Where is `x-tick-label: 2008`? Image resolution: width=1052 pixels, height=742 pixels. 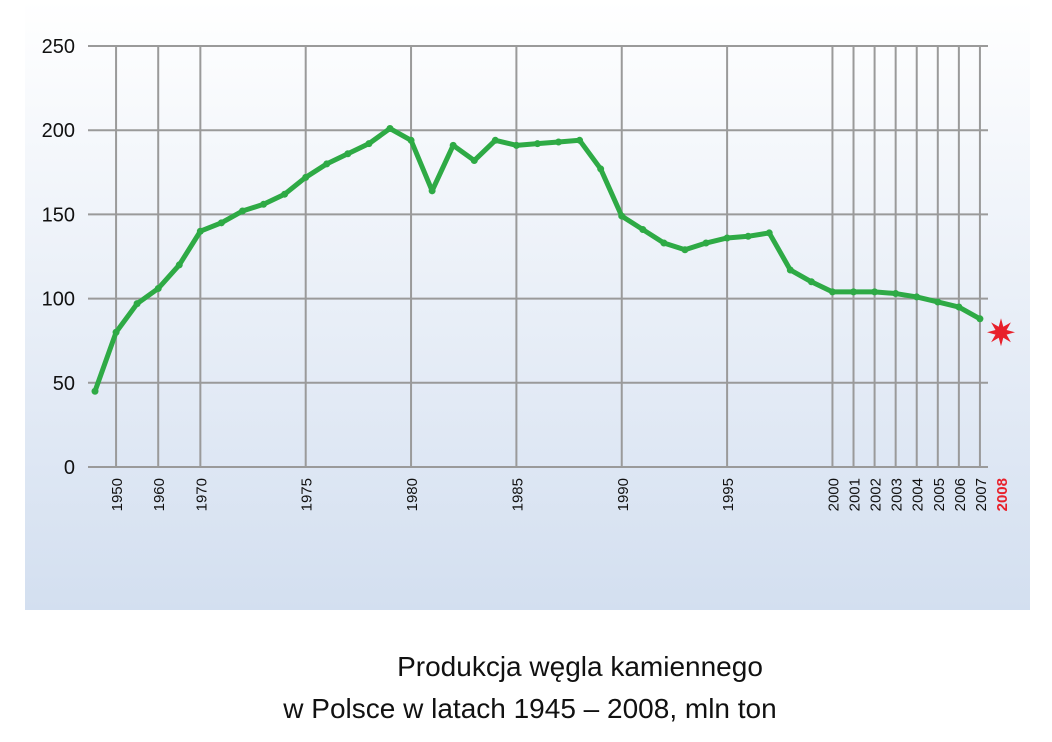
x-tick-label: 2008 is located at coordinates (1002, 494).